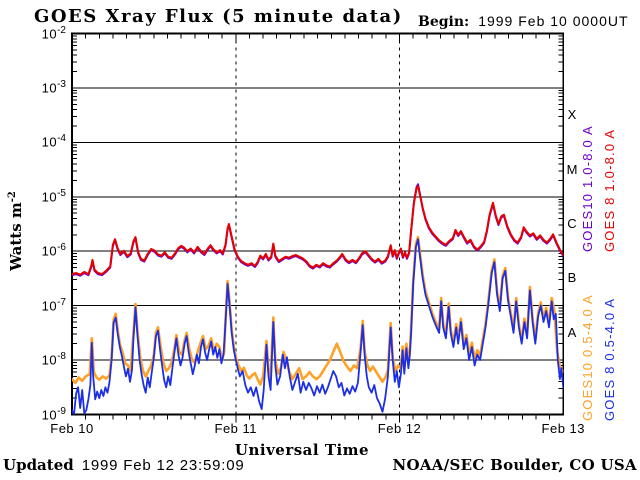 The height and width of the screenshot is (480, 640). Describe the element at coordinates (444, 22) in the screenshot. I see `begin-label: Begin:` at that location.